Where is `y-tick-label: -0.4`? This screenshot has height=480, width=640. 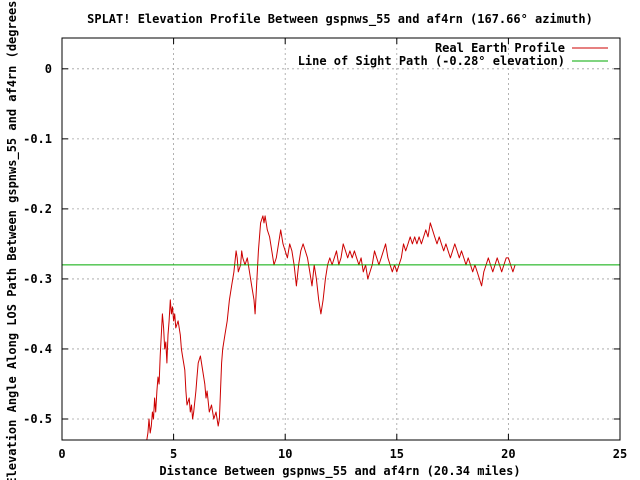 y-tick-label: -0.4 is located at coordinates (37, 349).